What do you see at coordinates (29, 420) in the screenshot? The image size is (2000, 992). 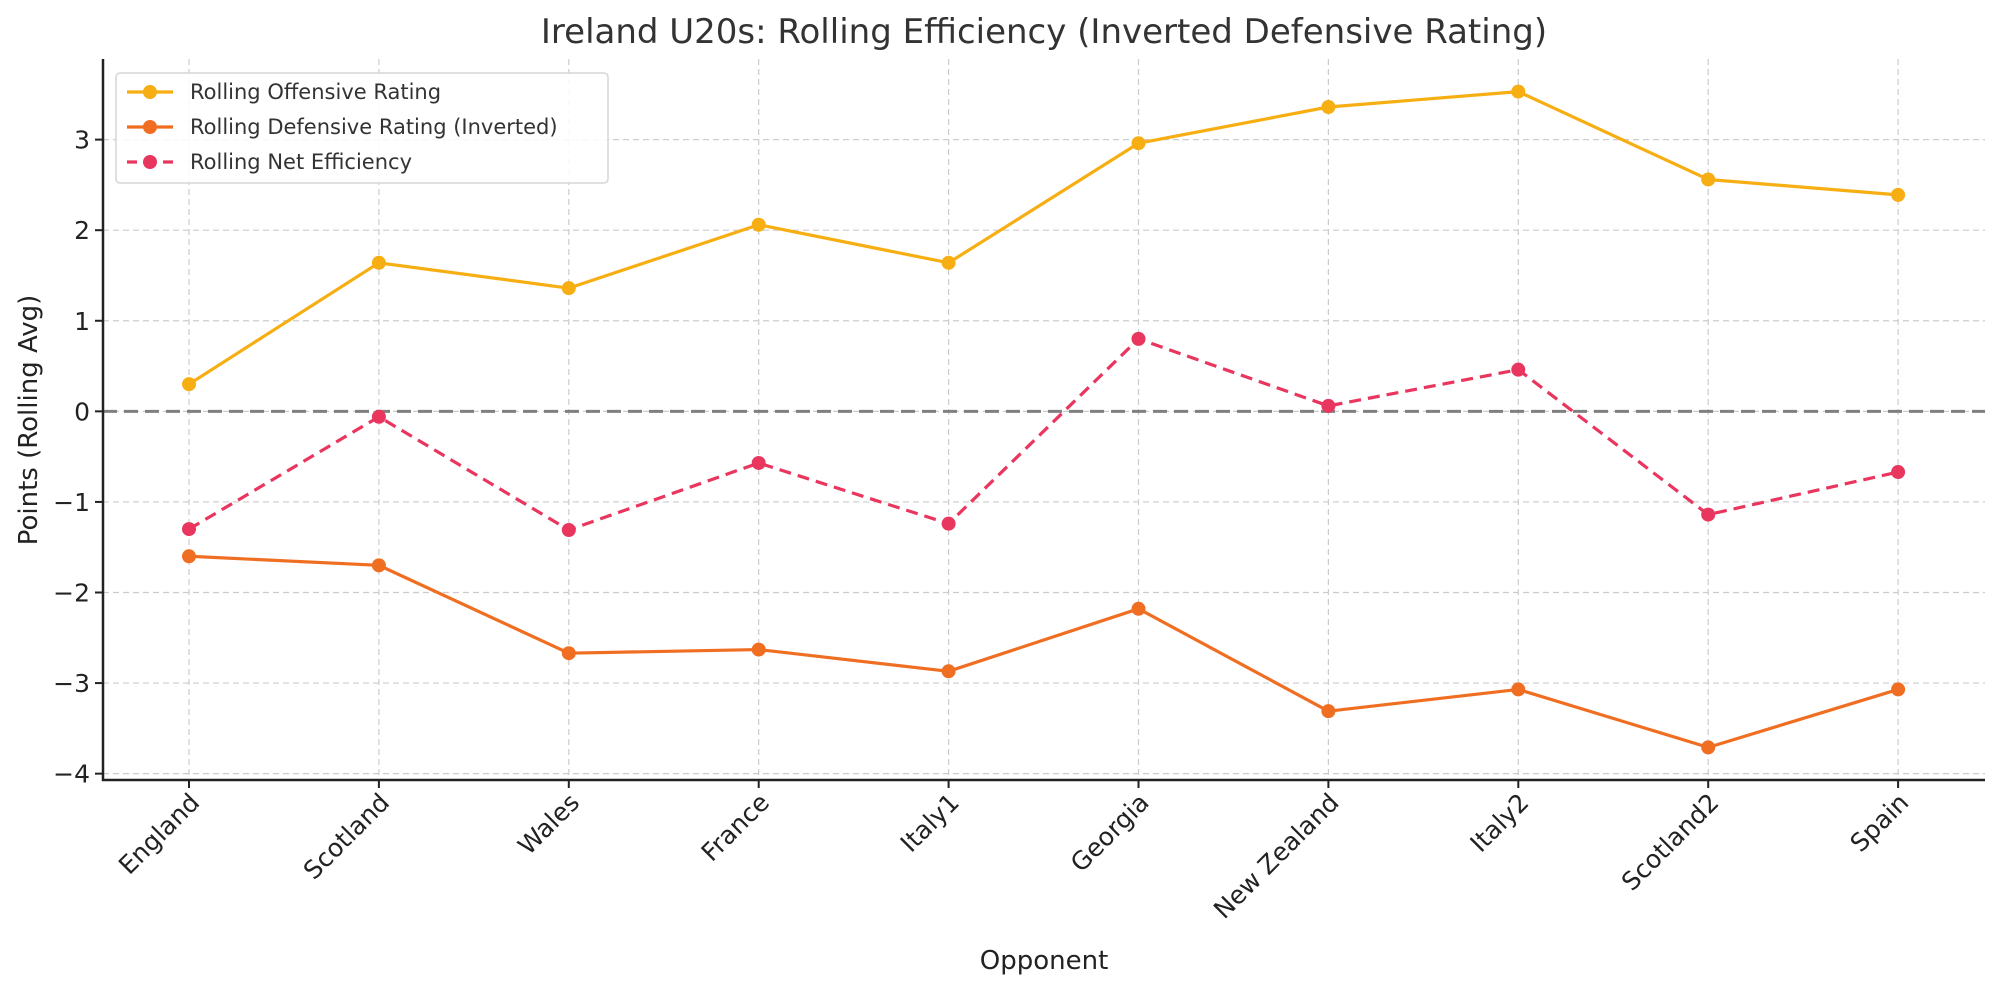 I see `y-axis-label: Points (Rolling Avg)` at bounding box center [29, 420].